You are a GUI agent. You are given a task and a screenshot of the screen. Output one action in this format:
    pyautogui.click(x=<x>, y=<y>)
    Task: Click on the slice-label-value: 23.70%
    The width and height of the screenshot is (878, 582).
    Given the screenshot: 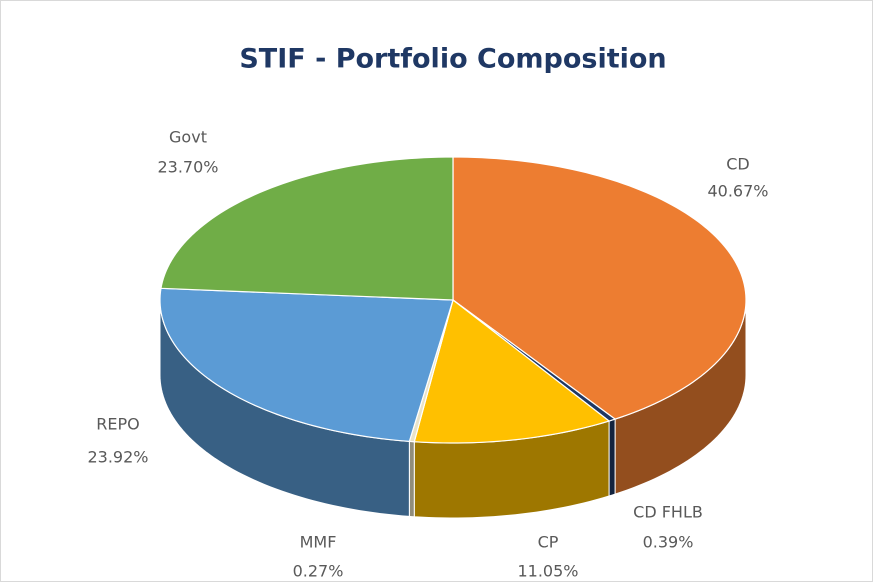 What is the action you would take?
    pyautogui.click(x=187, y=167)
    